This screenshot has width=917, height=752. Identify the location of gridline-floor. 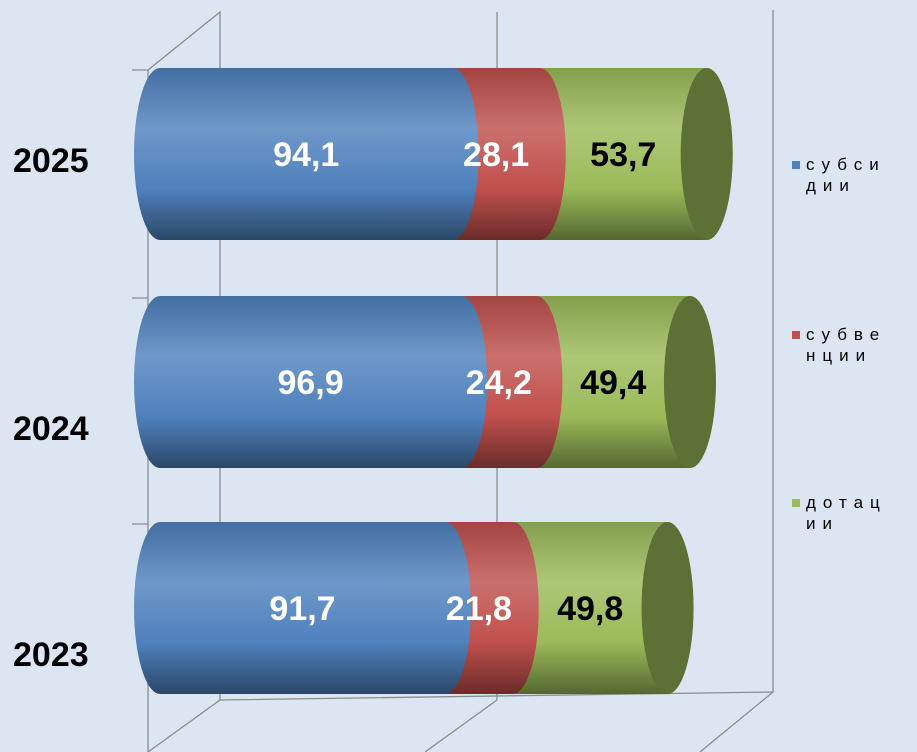
(461, 721).